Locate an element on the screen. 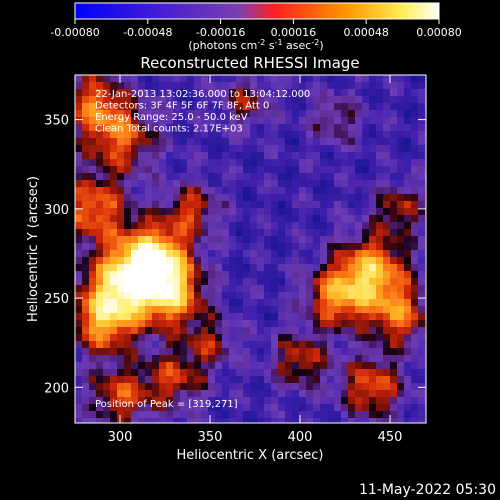  x-tick-label: 350 is located at coordinates (210, 437).